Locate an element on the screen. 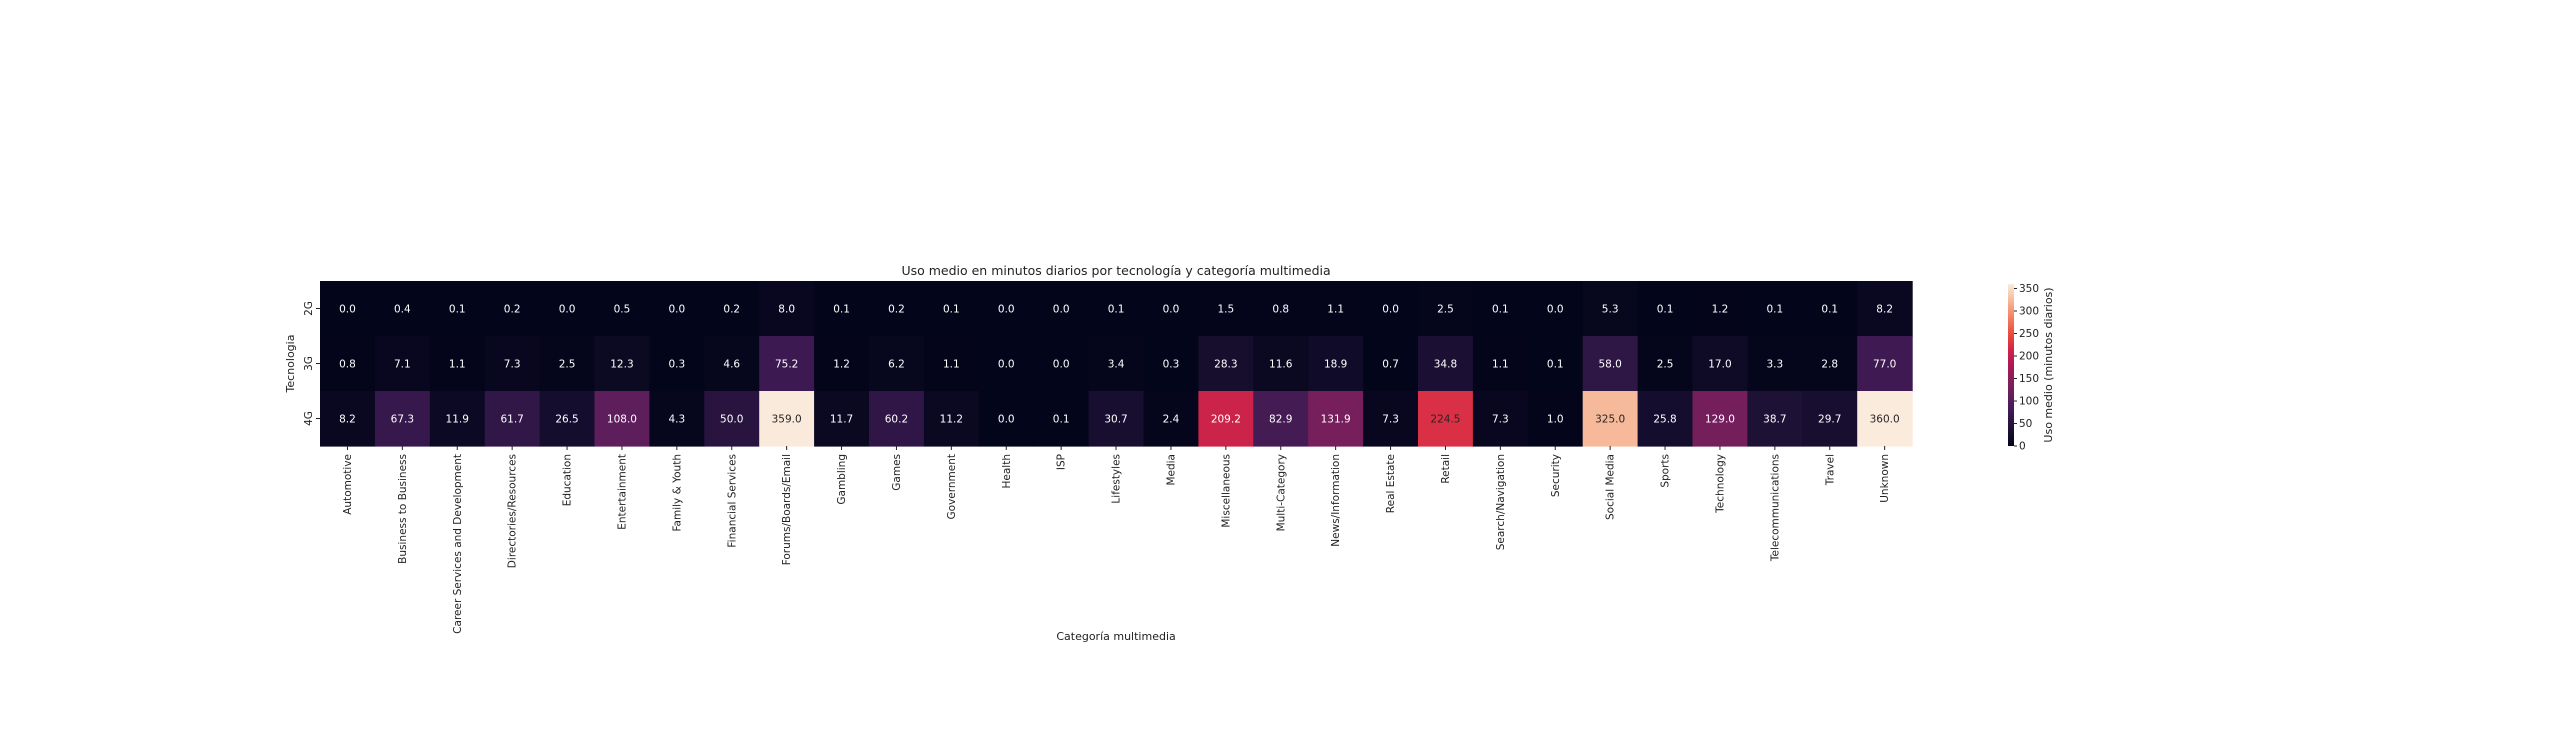  x-tick-label: Financial Services is located at coordinates (732, 501).